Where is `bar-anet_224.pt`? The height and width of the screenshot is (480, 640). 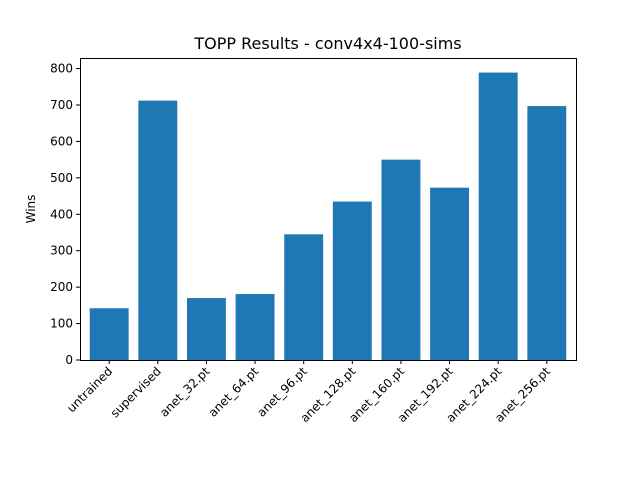 bar-anet_224.pt is located at coordinates (498, 216).